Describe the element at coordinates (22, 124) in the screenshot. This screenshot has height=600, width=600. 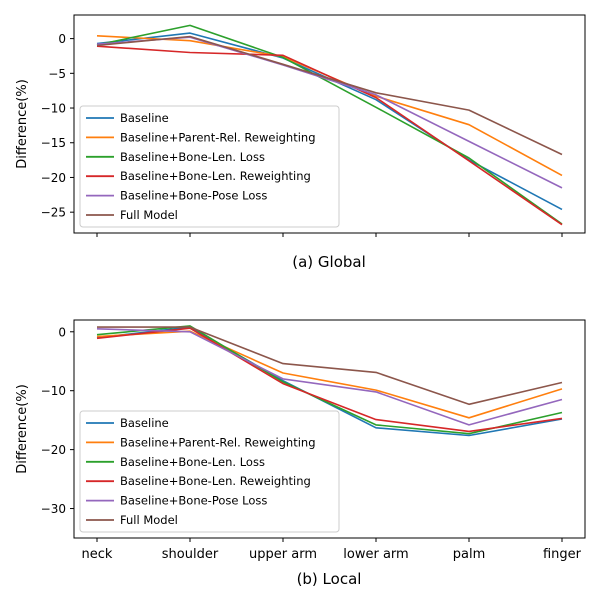
I see `ylabel-global: Difference(%)` at that location.